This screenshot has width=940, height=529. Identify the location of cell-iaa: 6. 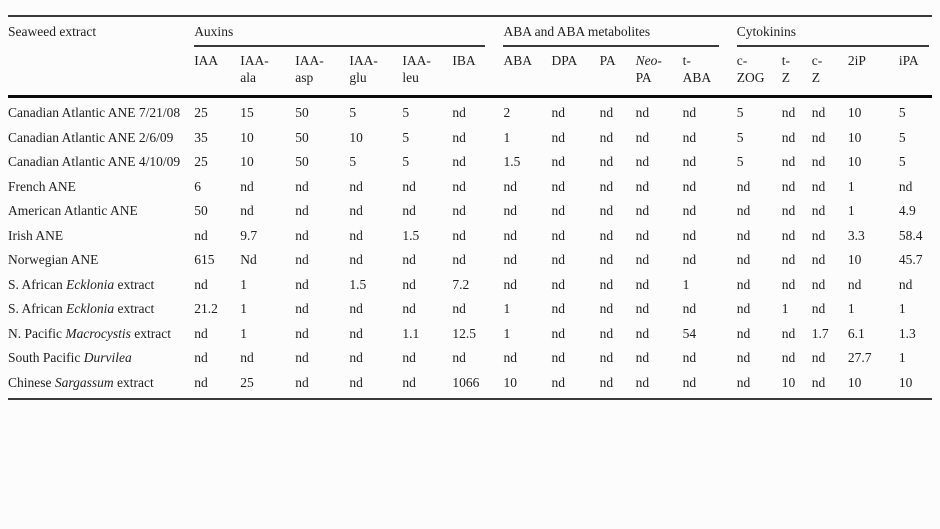
(197, 186).